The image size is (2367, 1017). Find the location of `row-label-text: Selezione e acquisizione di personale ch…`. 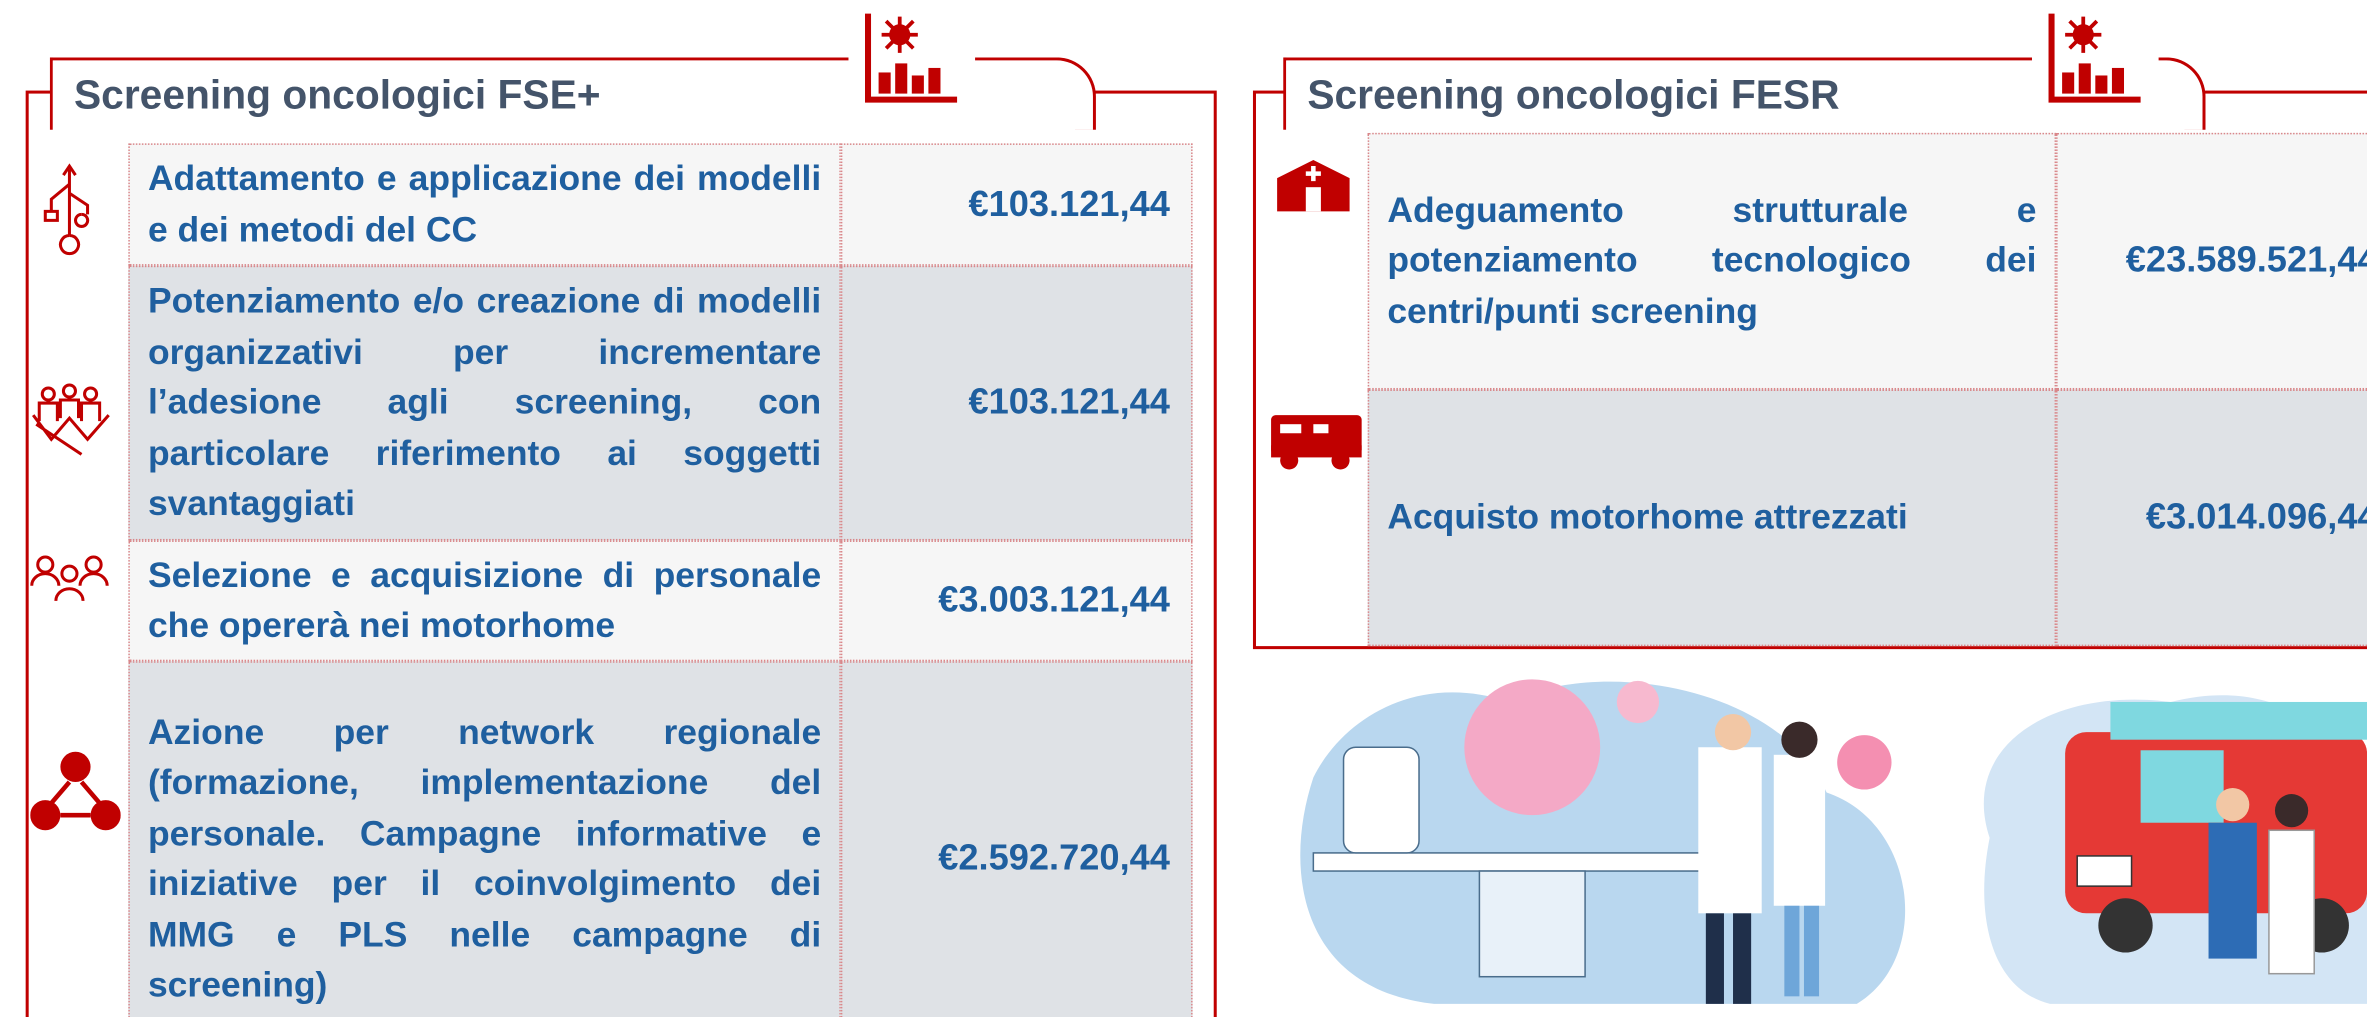

row-label-text: Selezione e acquisizione di personale ch… is located at coordinates (484, 599).